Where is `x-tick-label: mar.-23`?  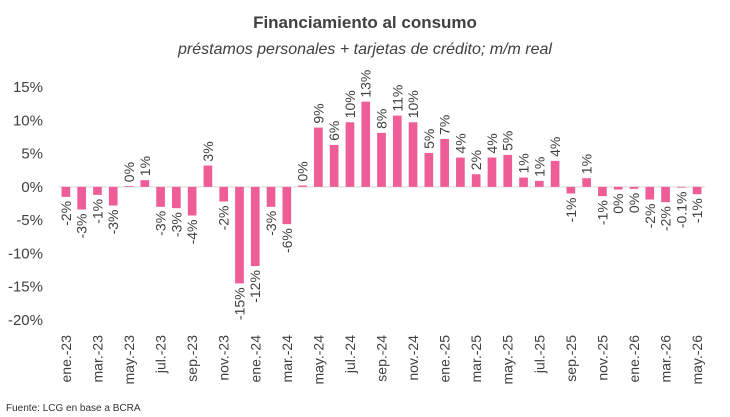 x-tick-label: mar.-23 is located at coordinates (97, 359).